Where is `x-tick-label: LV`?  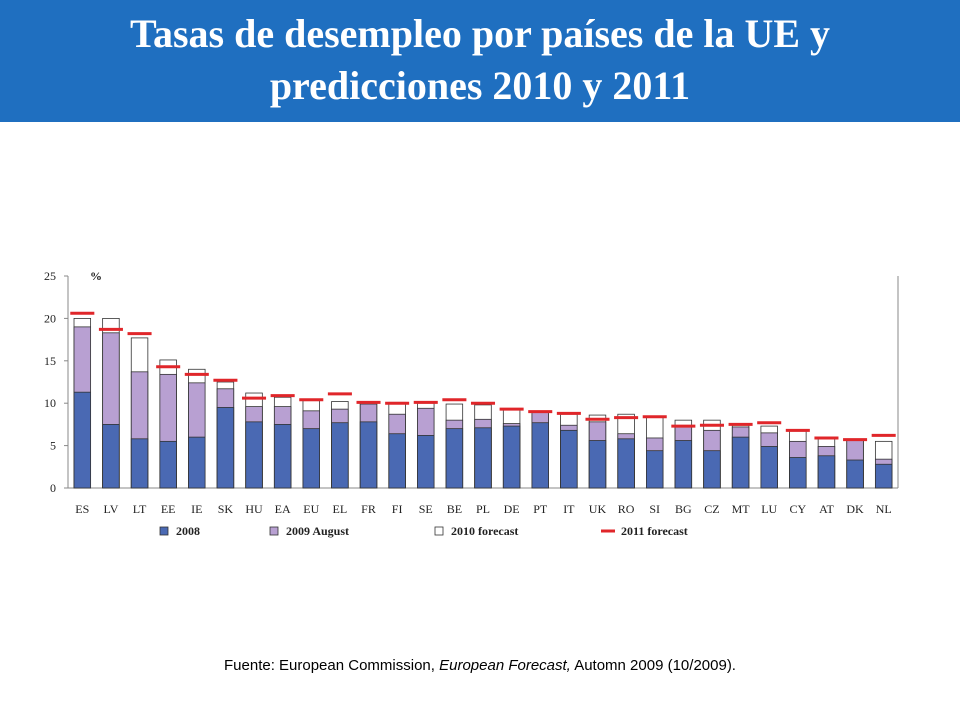 x-tick-label: LV is located at coordinates (110, 509).